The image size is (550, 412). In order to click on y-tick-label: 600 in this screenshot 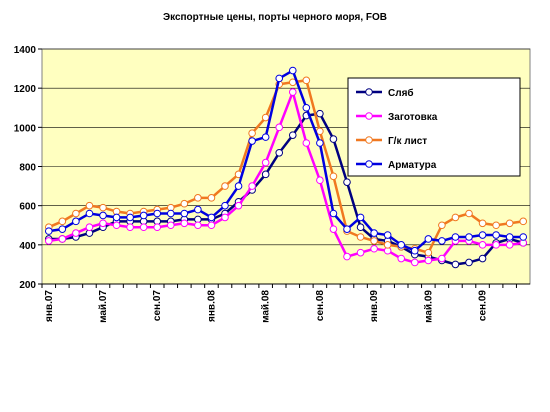, I will do `click(27, 207)`.